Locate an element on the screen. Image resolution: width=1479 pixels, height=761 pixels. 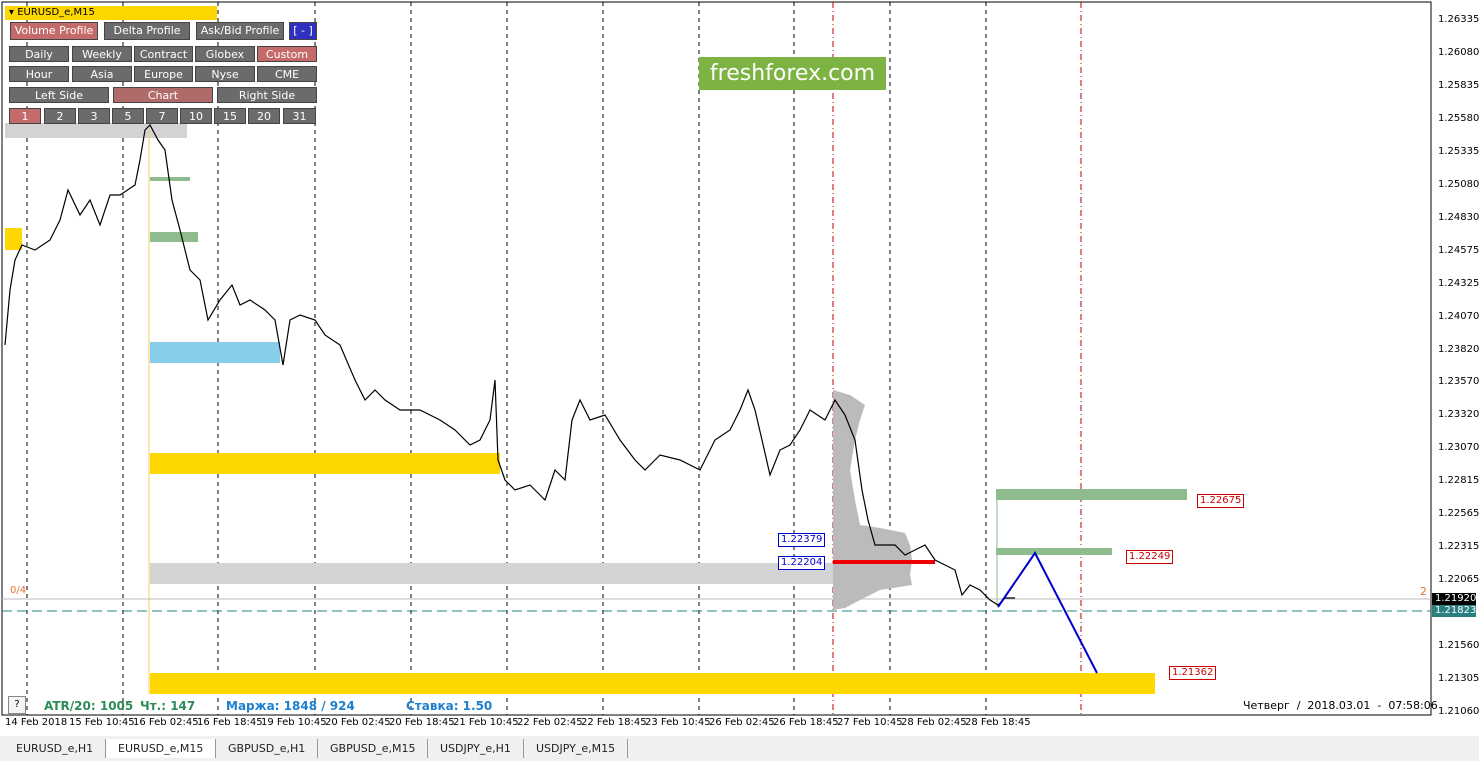
price-tick-label: 1.22565 is located at coordinates (1458, 514).